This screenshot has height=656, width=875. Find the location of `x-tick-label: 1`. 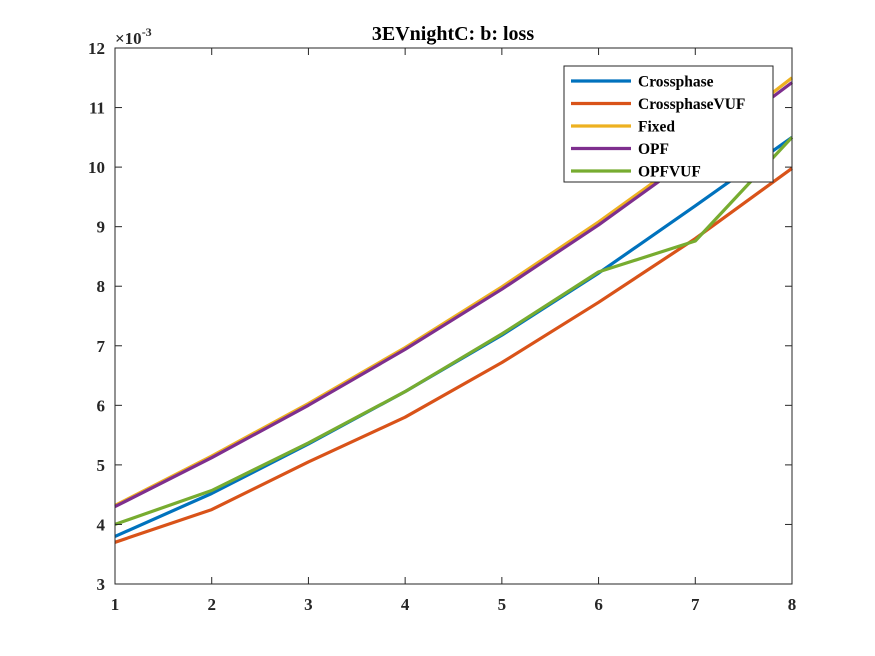

x-tick-label: 1 is located at coordinates (115, 604).